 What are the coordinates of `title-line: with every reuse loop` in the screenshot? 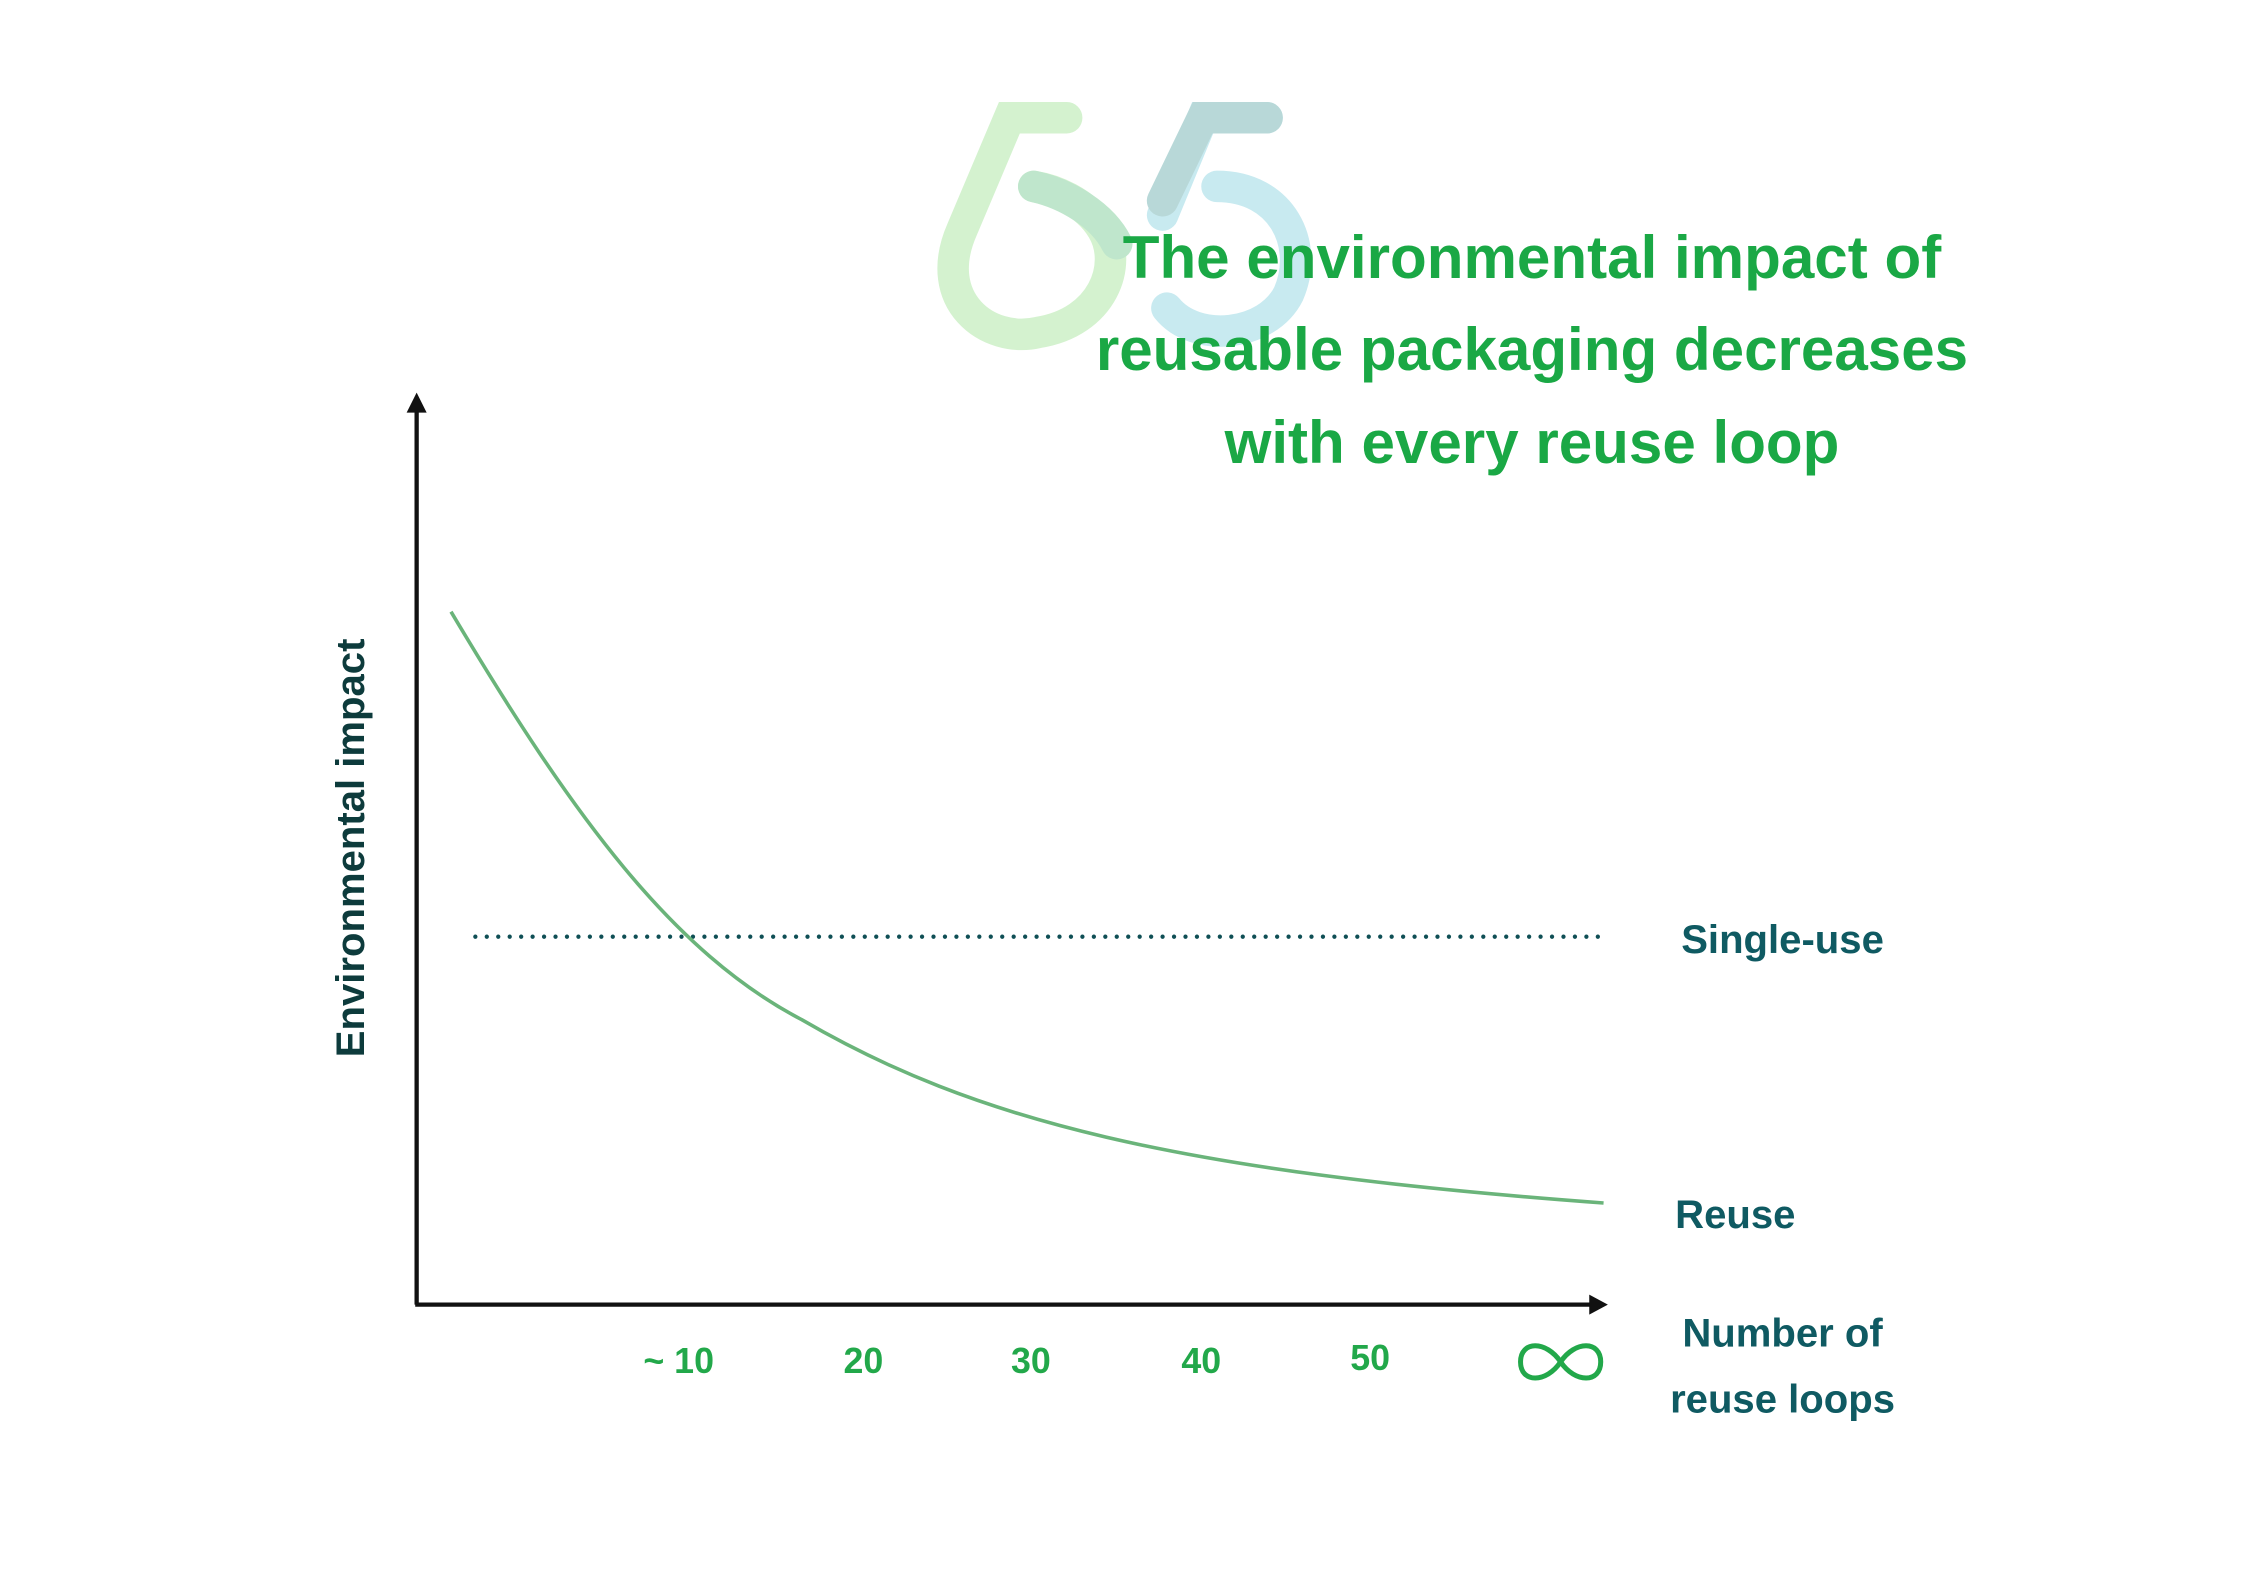 It's located at (1532, 442).